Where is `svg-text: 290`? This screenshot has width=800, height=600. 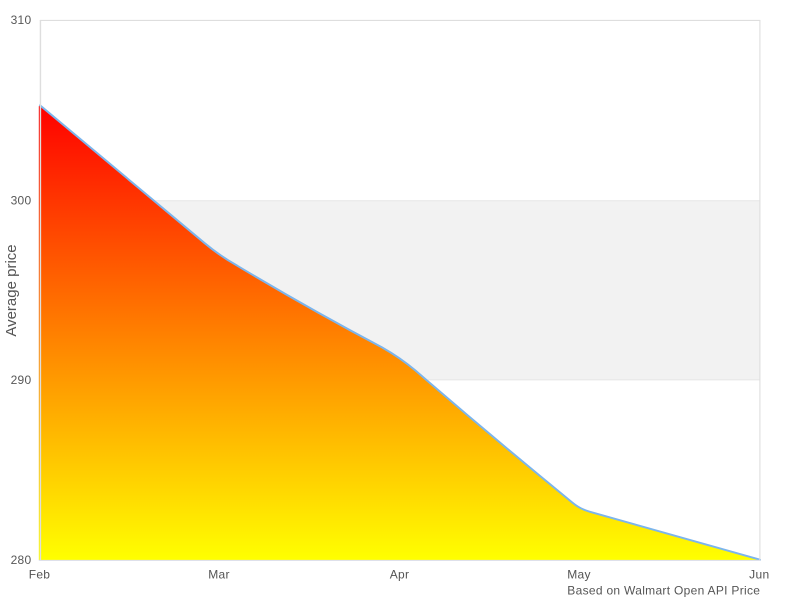
svg-text: 290 is located at coordinates (21, 380).